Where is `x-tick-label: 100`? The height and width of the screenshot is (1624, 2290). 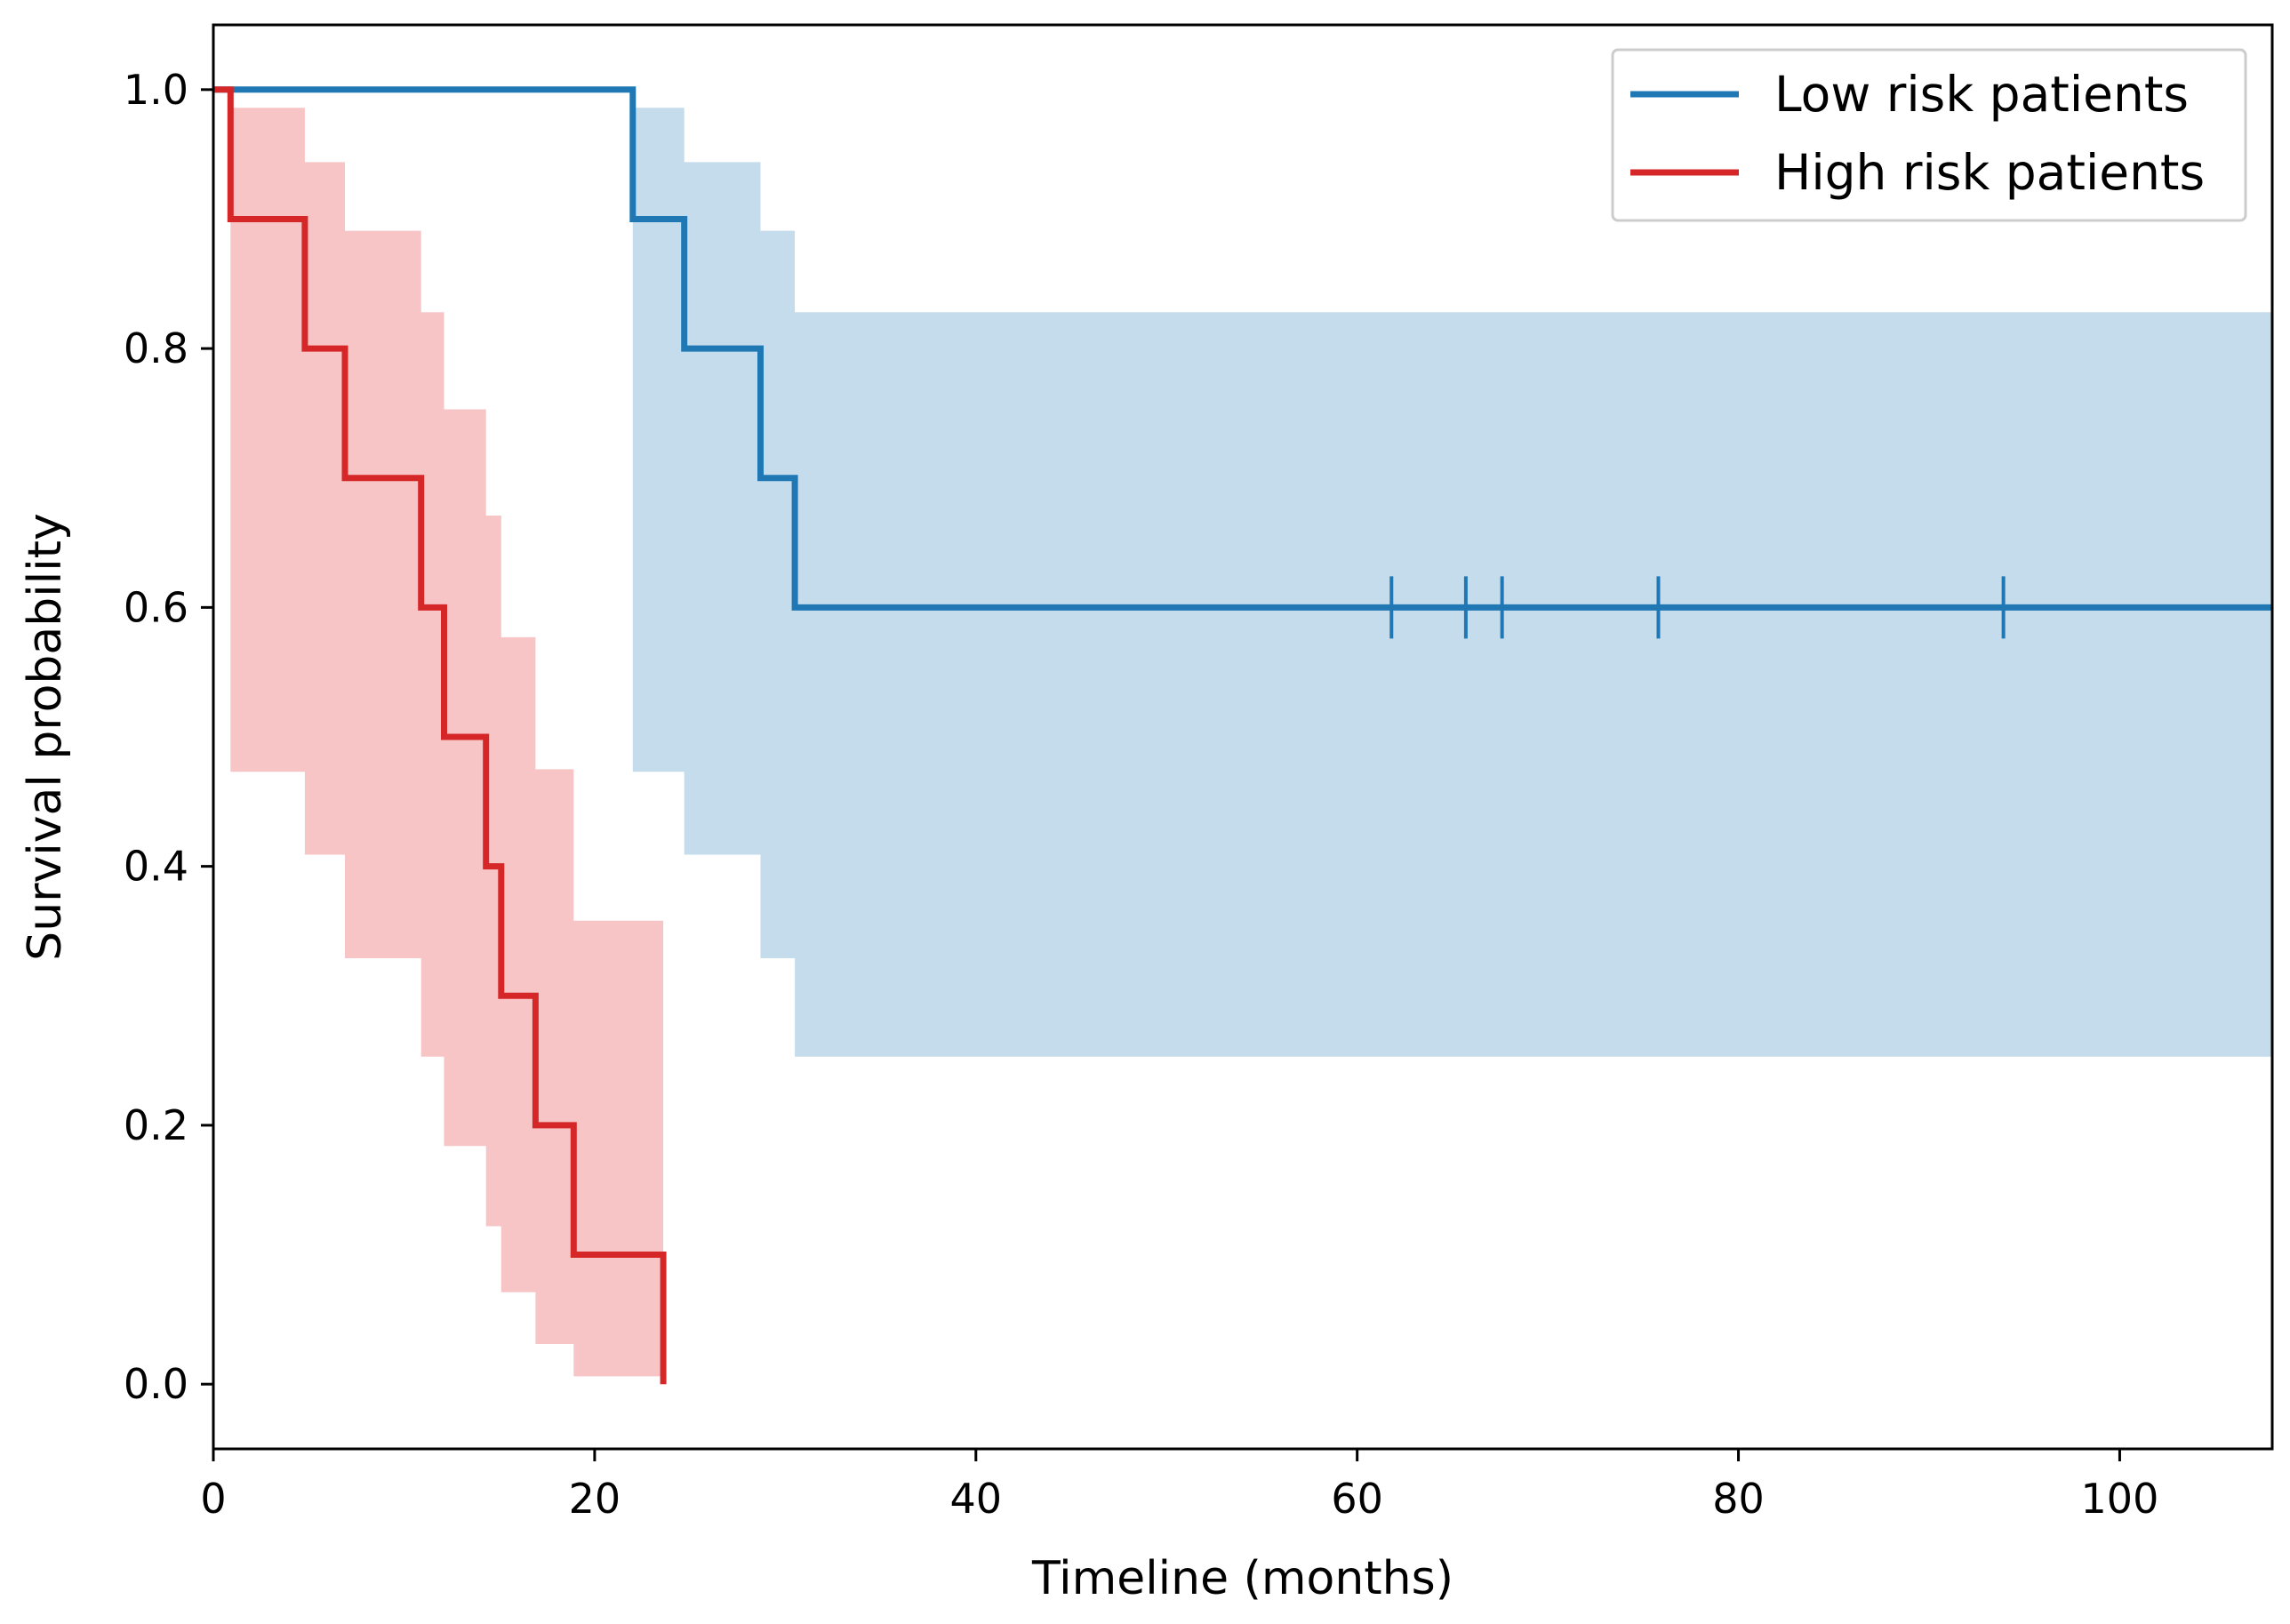 x-tick-label: 100 is located at coordinates (2120, 1499).